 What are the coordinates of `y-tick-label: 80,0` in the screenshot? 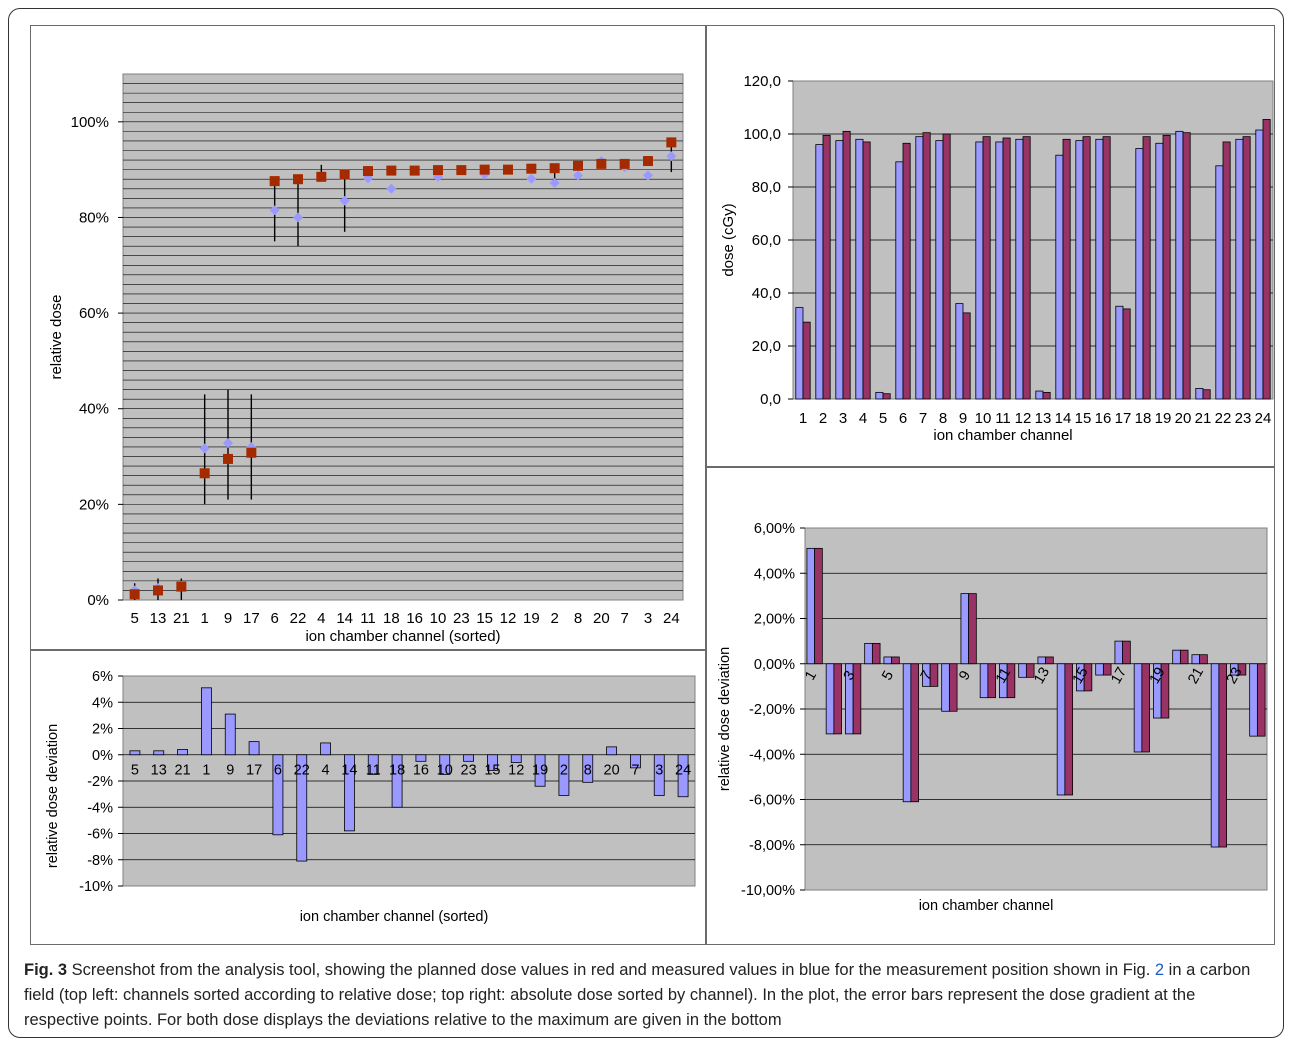 It's located at (766, 187).